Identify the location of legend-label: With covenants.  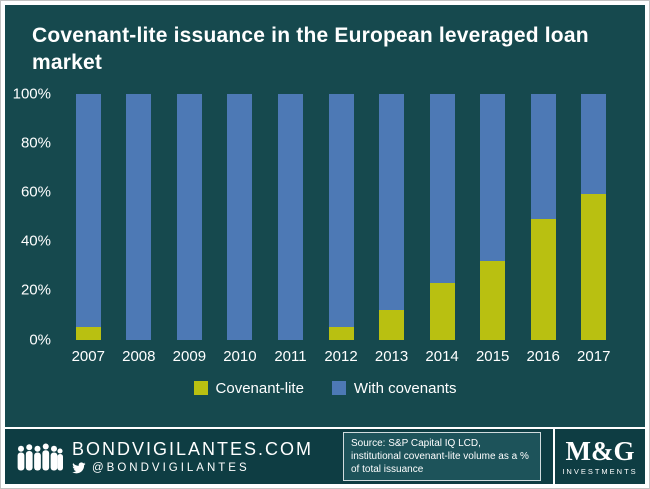
(405, 388).